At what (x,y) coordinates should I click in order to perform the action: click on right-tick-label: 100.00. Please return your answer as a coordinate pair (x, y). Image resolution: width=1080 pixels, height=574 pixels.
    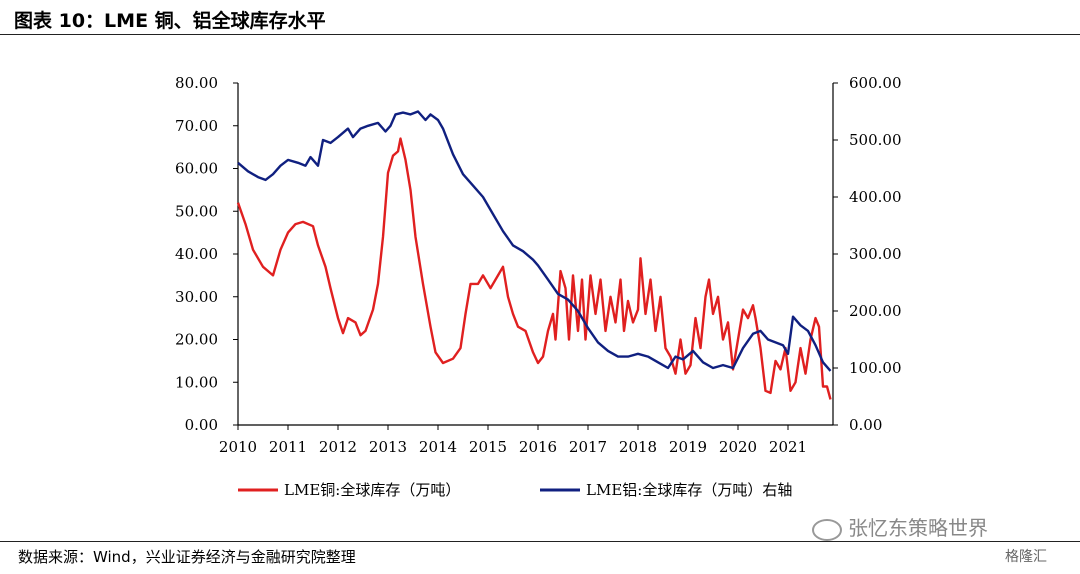
    Looking at the image, I should click on (875, 368).